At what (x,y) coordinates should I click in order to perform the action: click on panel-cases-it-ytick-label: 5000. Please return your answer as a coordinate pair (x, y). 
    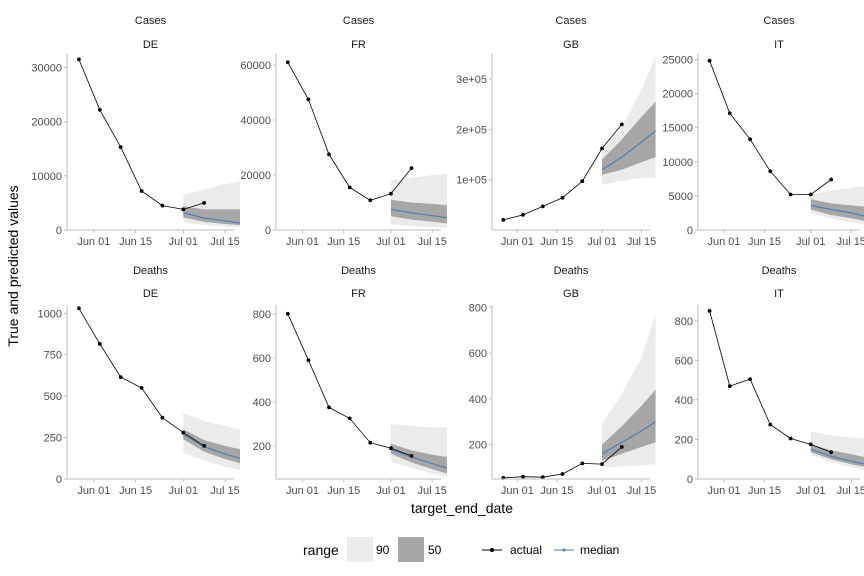
    Looking at the image, I should click on (681, 197).